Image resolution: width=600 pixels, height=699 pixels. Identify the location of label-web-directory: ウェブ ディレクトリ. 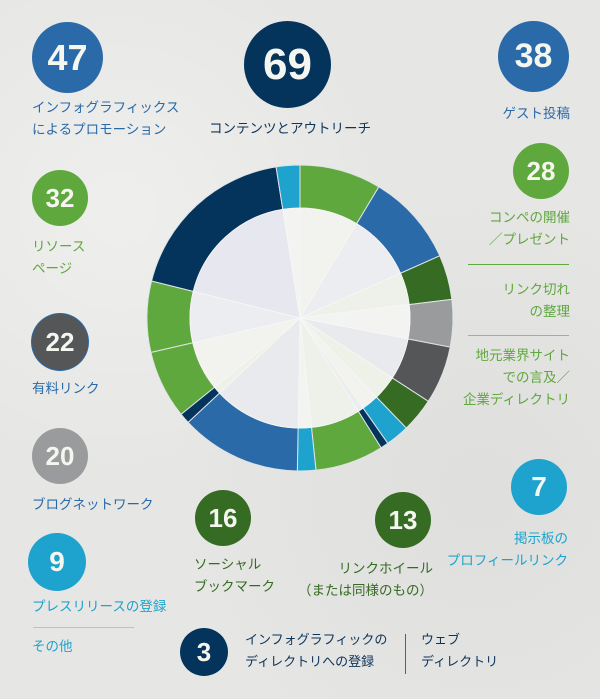
(460, 651).